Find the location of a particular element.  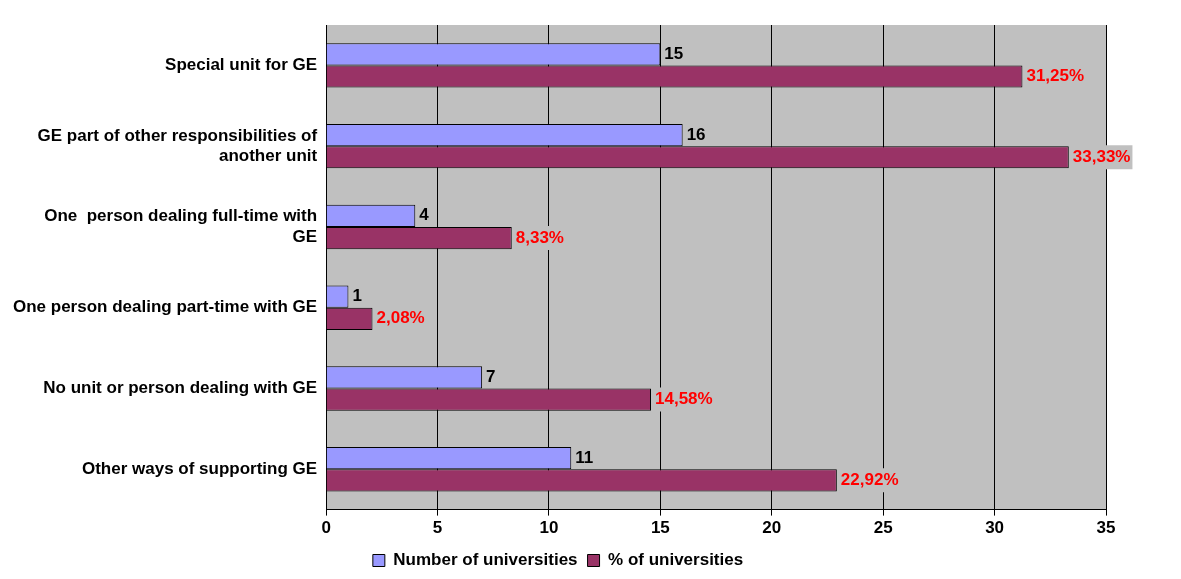

x-tick-label: 15 is located at coordinates (660, 528).